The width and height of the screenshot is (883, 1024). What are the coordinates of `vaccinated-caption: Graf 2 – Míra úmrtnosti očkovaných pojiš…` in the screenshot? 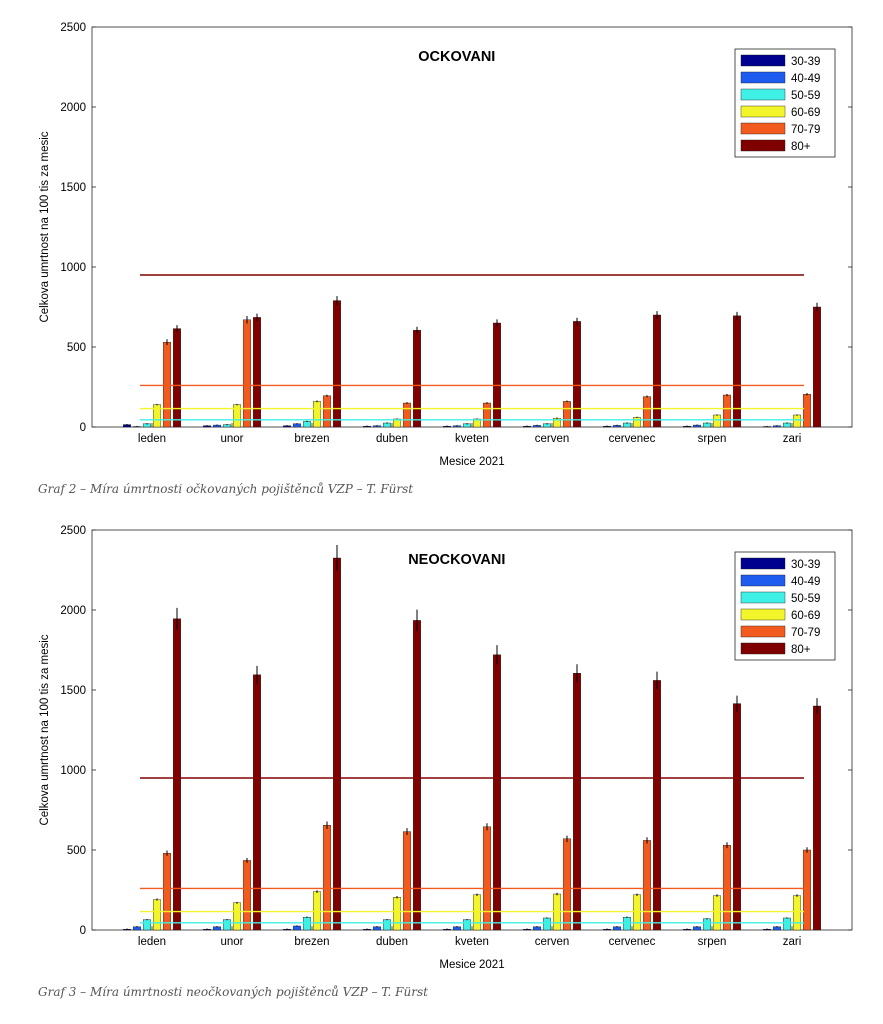 It's located at (226, 489).